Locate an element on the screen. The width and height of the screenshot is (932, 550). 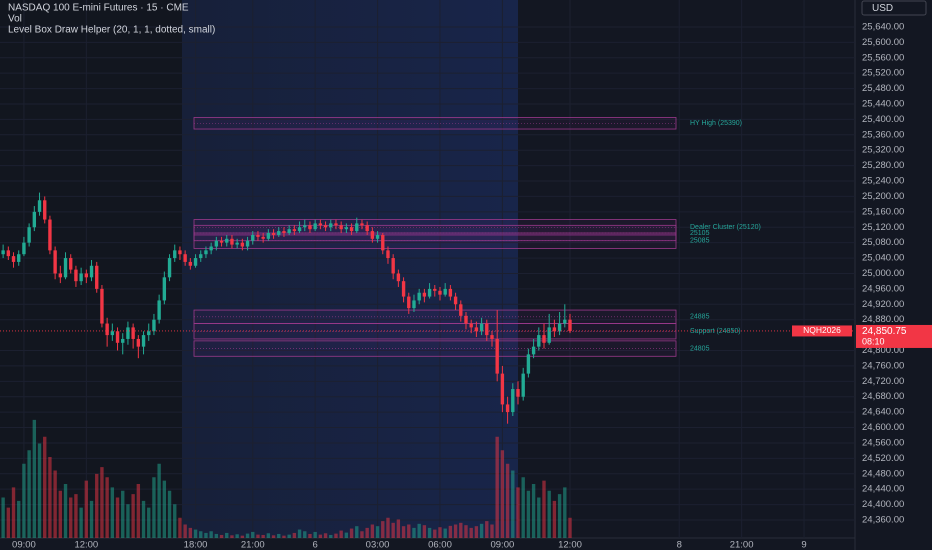
y-tick-label: 25,080.00 is located at coordinates (883, 242).